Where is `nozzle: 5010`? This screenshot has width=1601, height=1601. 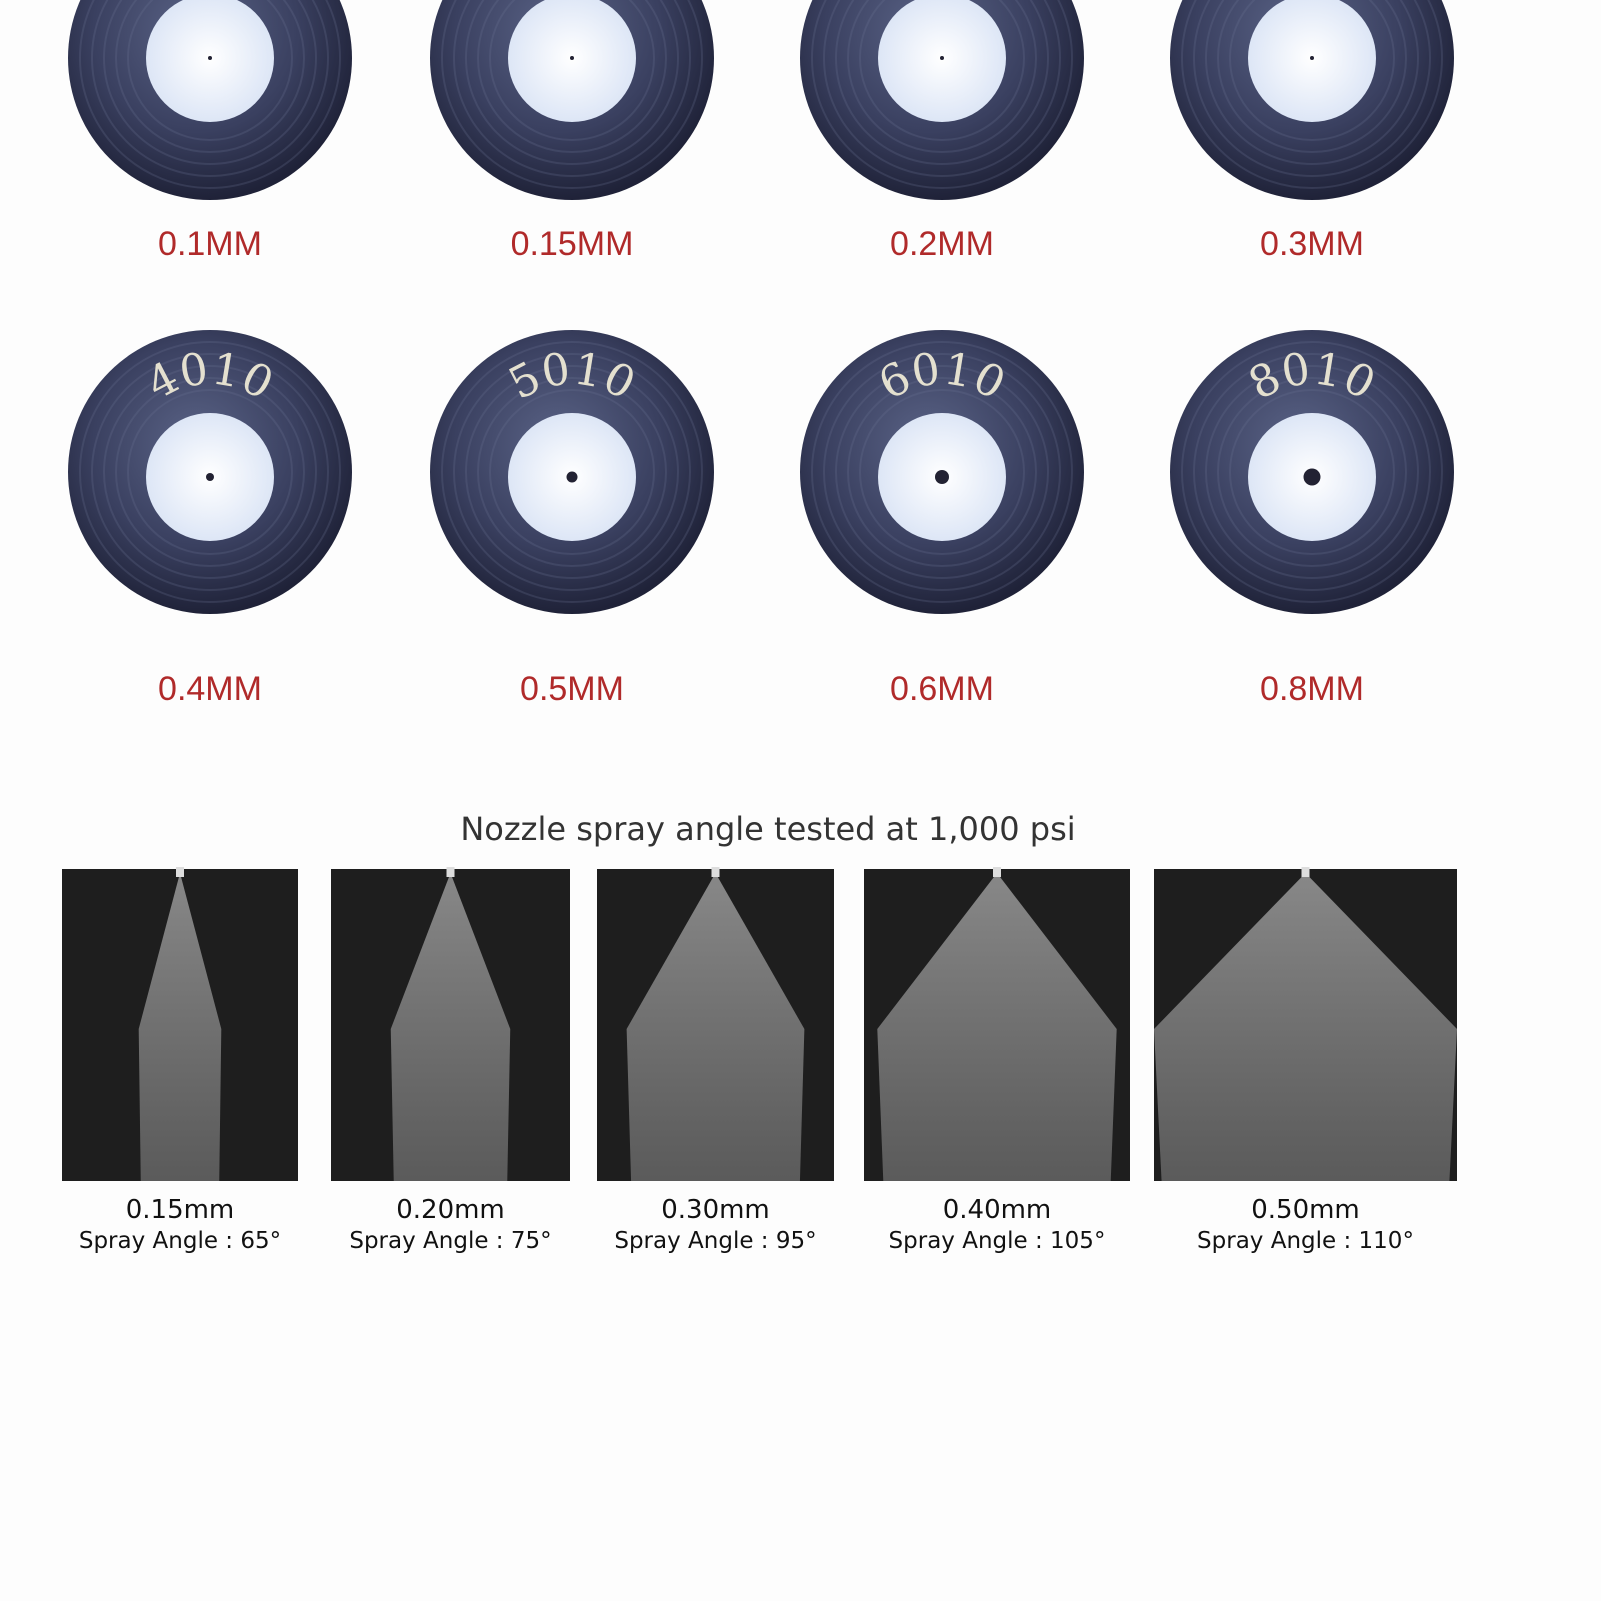 nozzle: 5010 is located at coordinates (572, 472).